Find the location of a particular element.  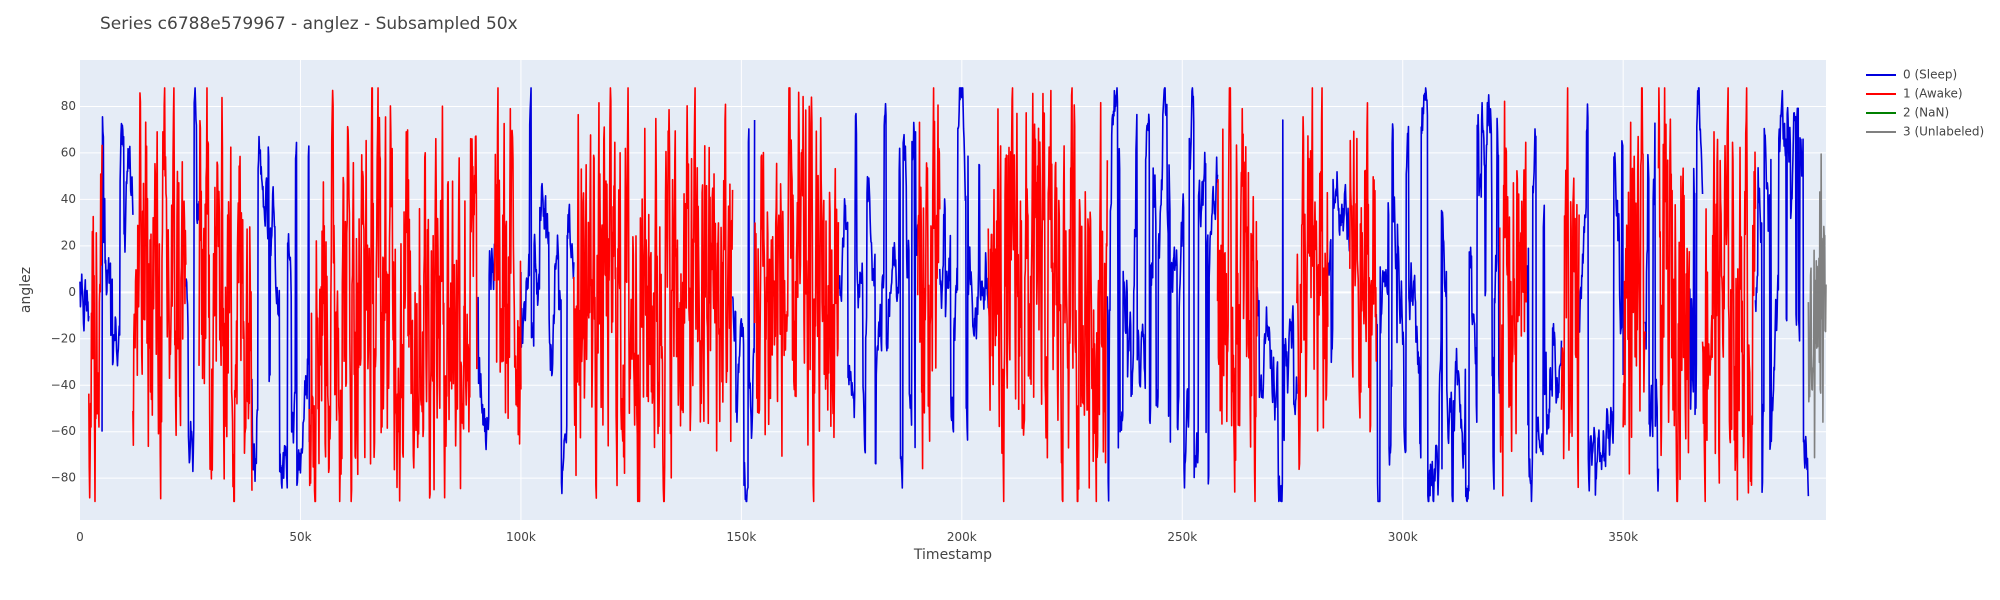

y-axis-title: anglez is located at coordinates (26, 290).